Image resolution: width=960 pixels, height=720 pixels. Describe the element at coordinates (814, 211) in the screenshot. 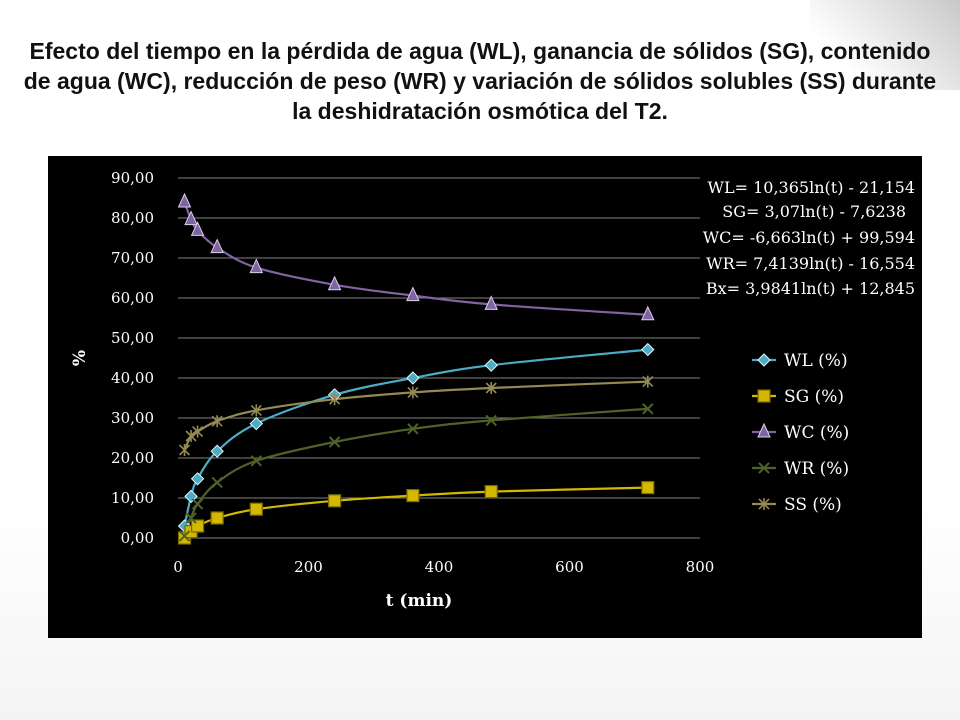

I see `equation-label: SG= 3,07ln(t) - 7,6238` at that location.